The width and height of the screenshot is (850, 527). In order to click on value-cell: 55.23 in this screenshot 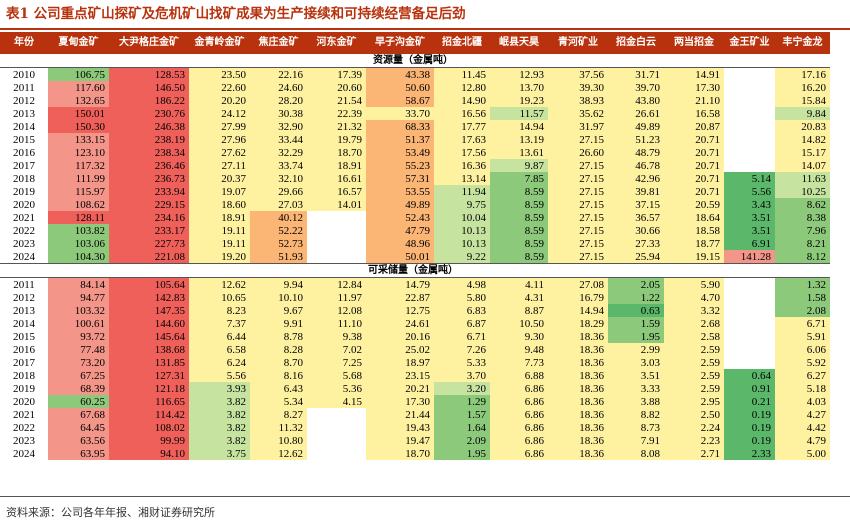, I will do `click(400, 165)`.